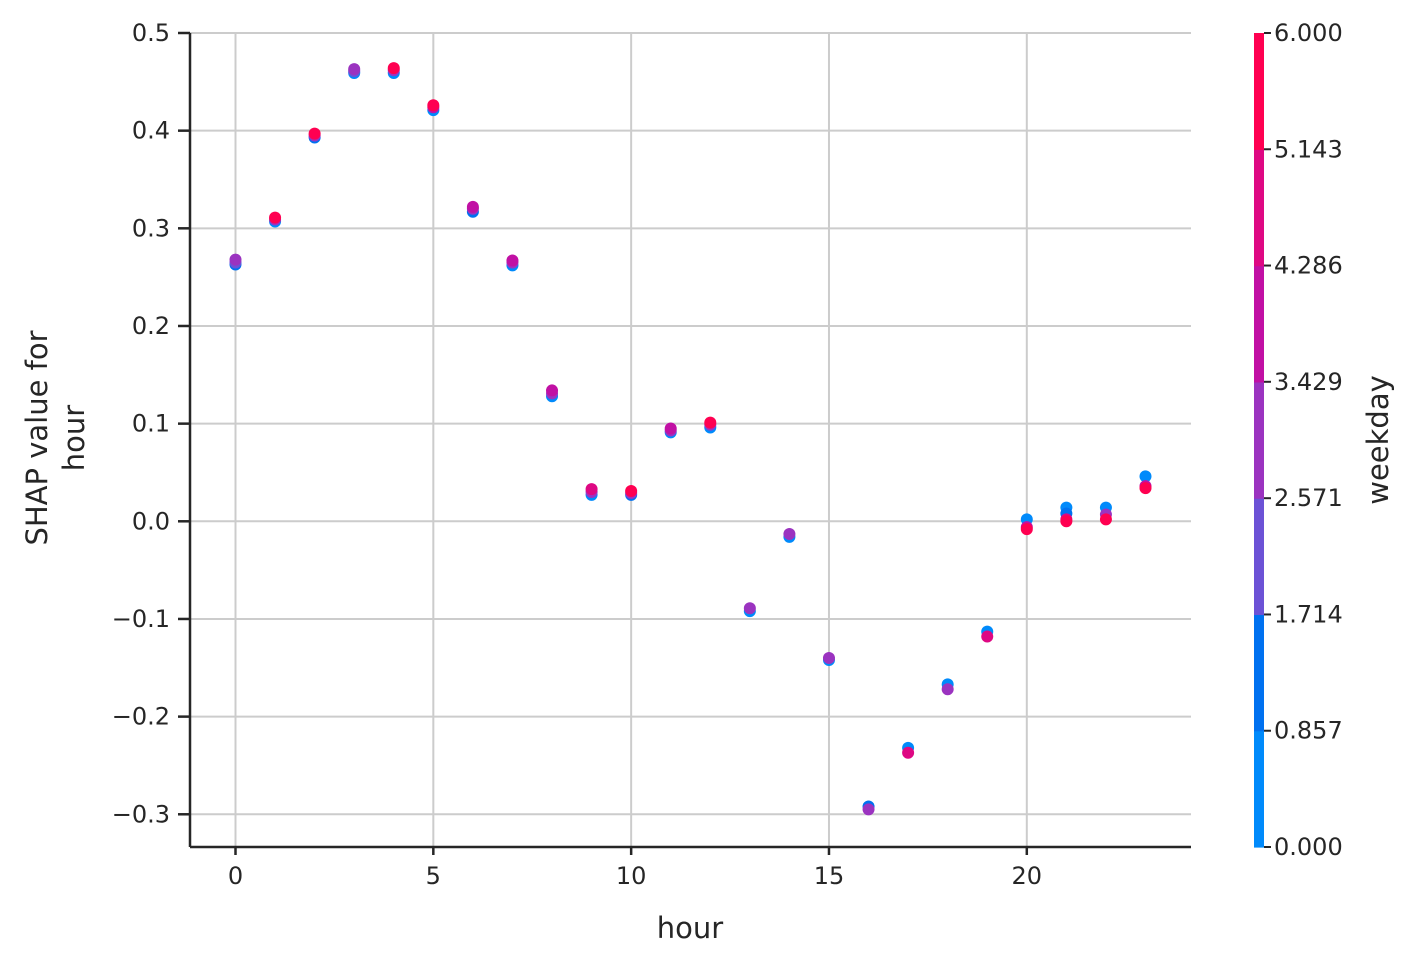  What do you see at coordinates (235, 876) in the screenshot?
I see `x-tick-label: 0` at bounding box center [235, 876].